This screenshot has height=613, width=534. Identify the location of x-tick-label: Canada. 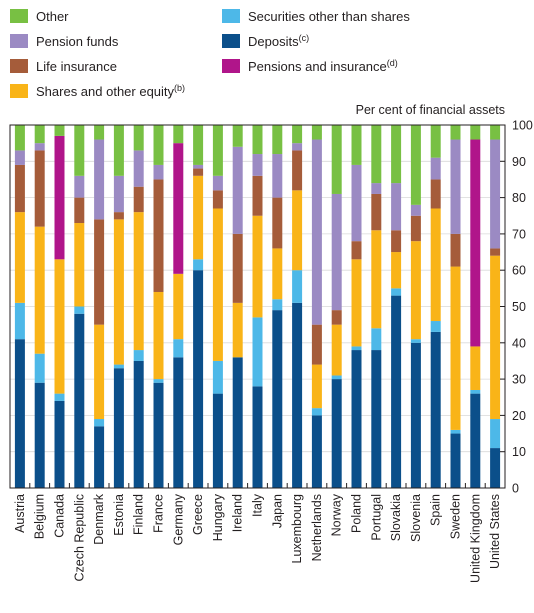
(60, 516).